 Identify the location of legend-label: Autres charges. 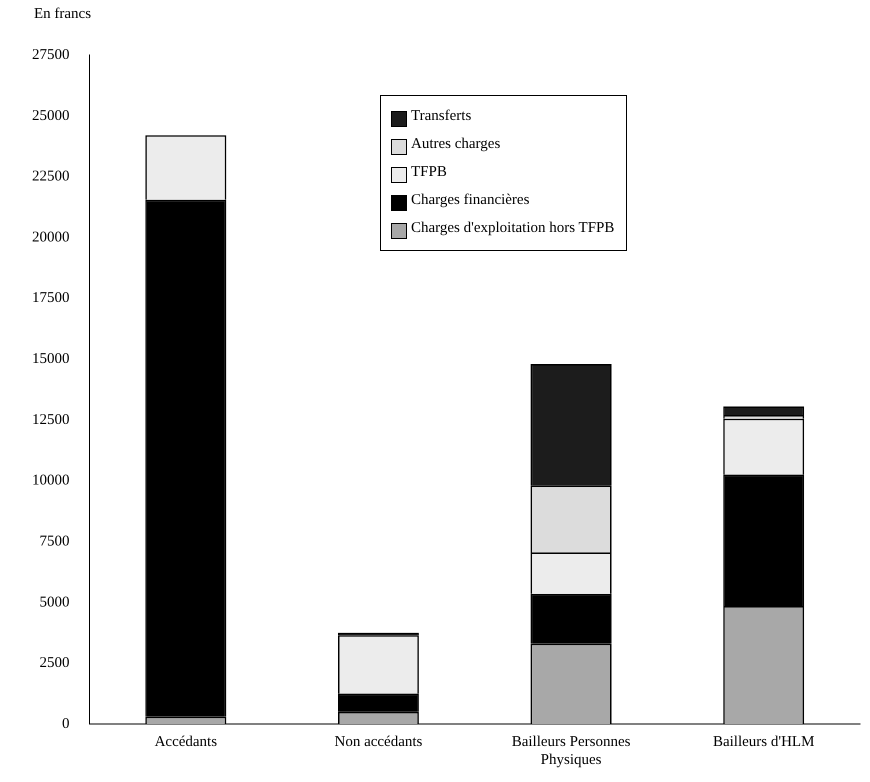
(455, 144).